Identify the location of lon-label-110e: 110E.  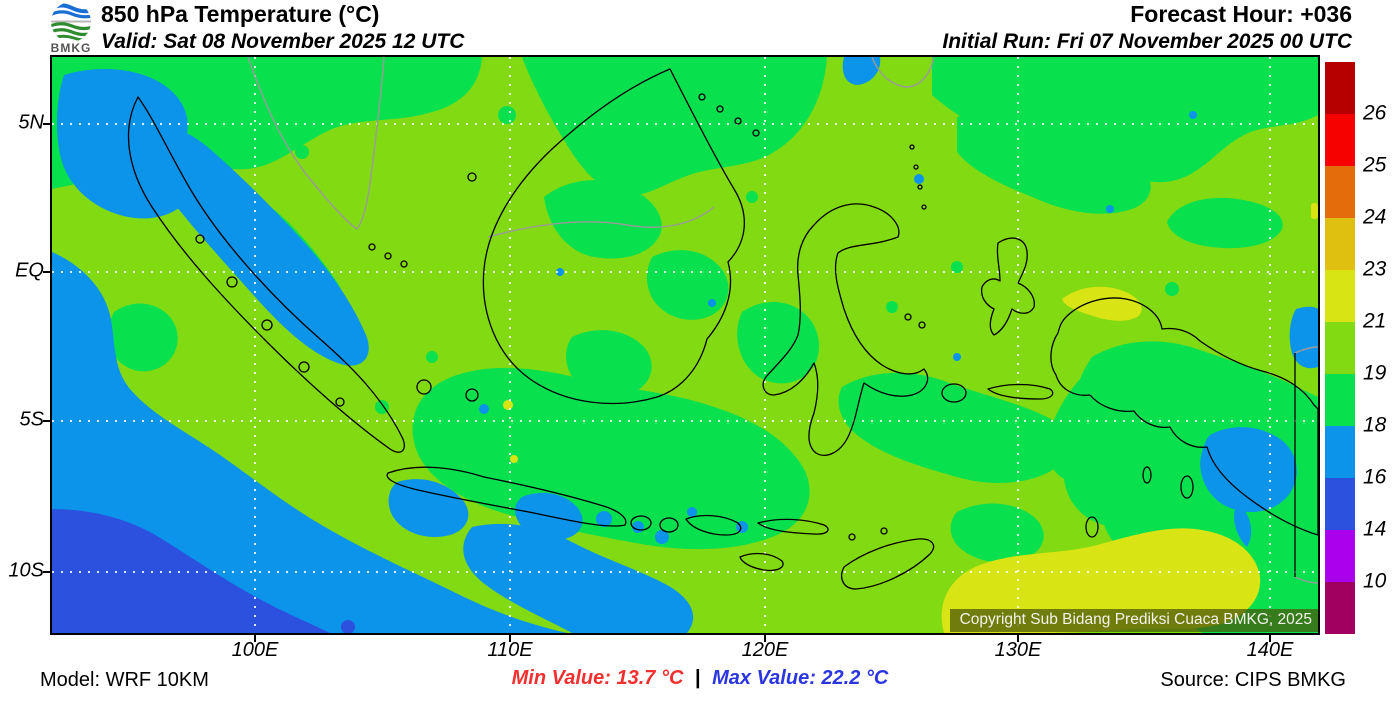
(510, 650).